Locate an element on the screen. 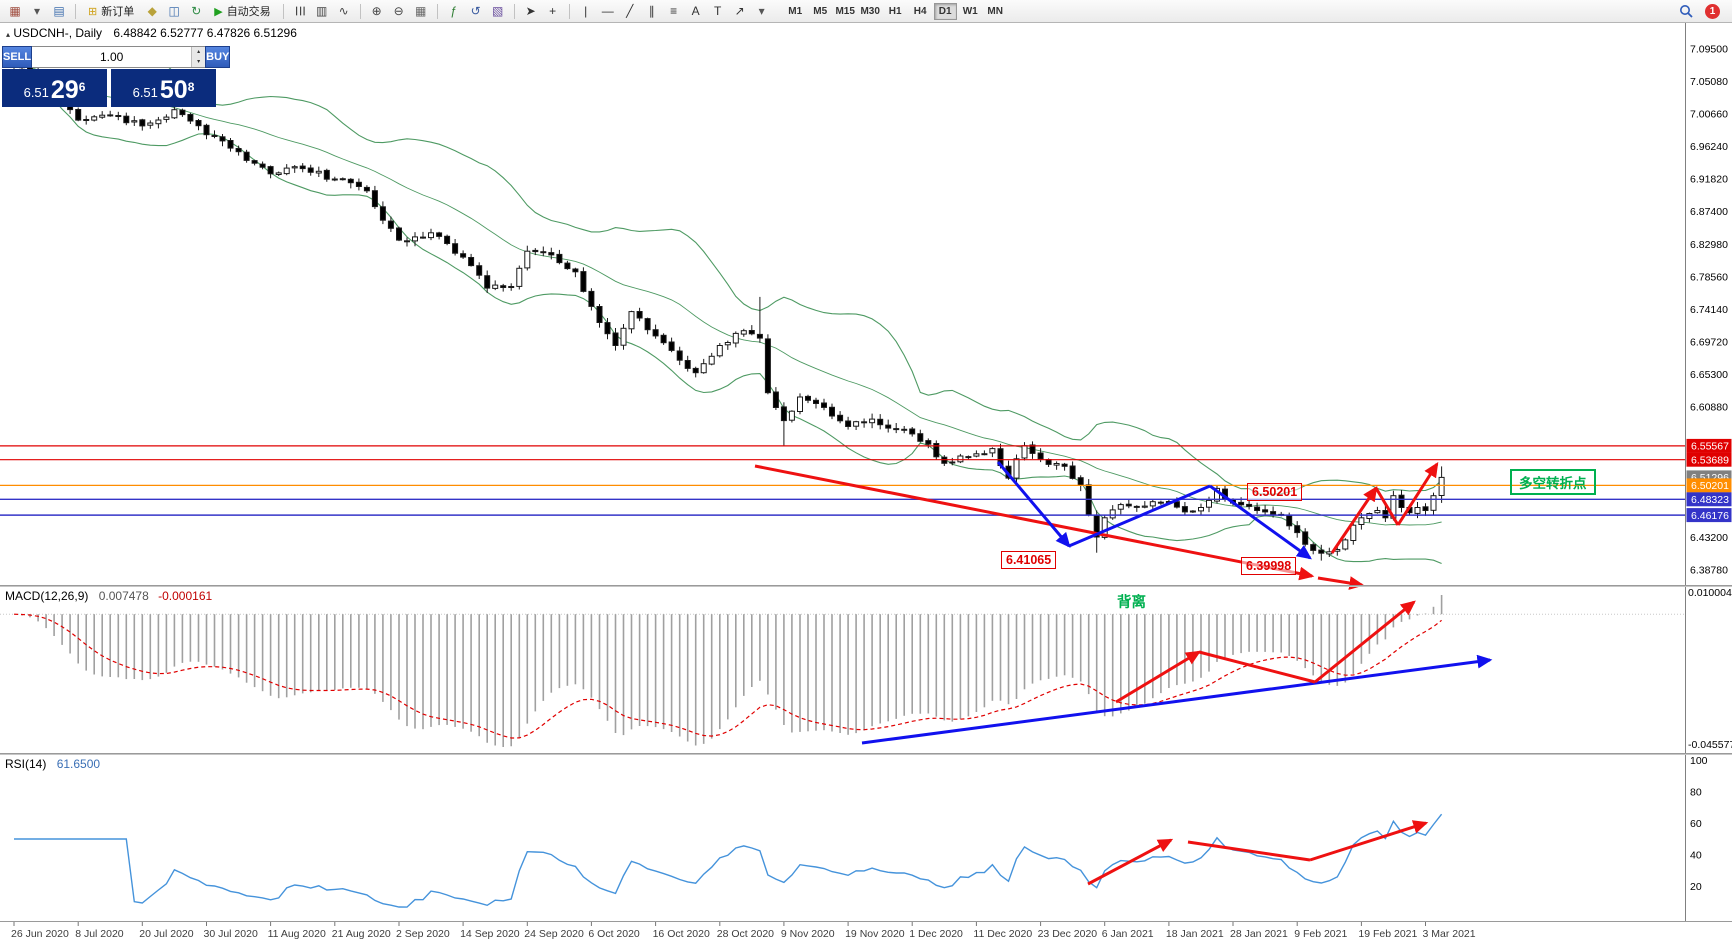  rsi-line is located at coordinates (728, 860).